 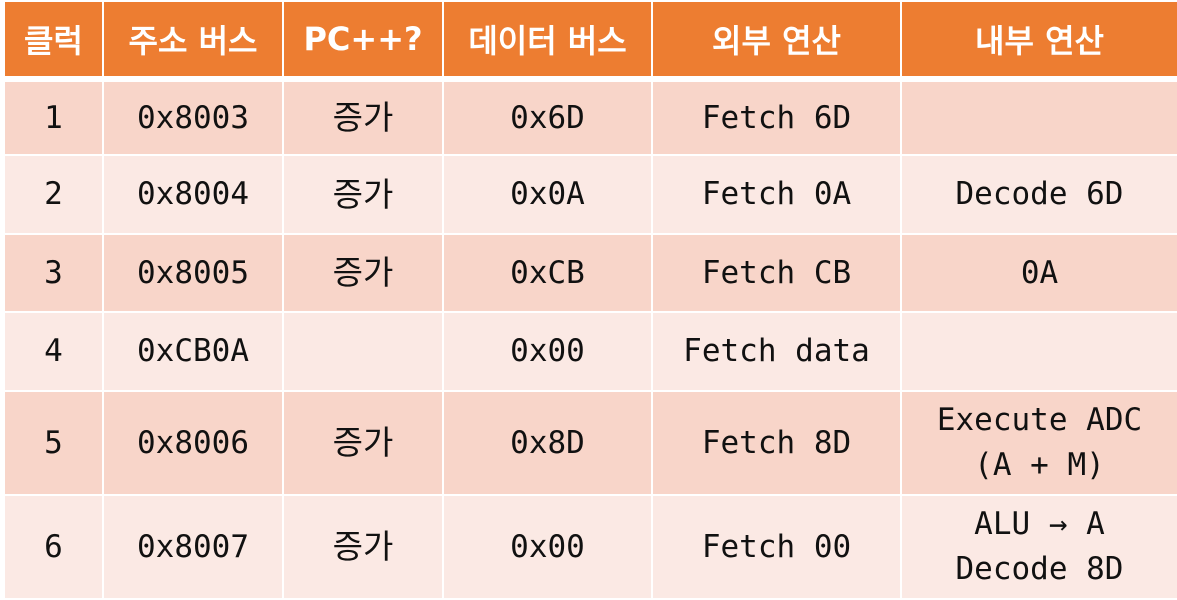 What do you see at coordinates (547, 273) in the screenshot?
I see `cell-data: 0xCB` at bounding box center [547, 273].